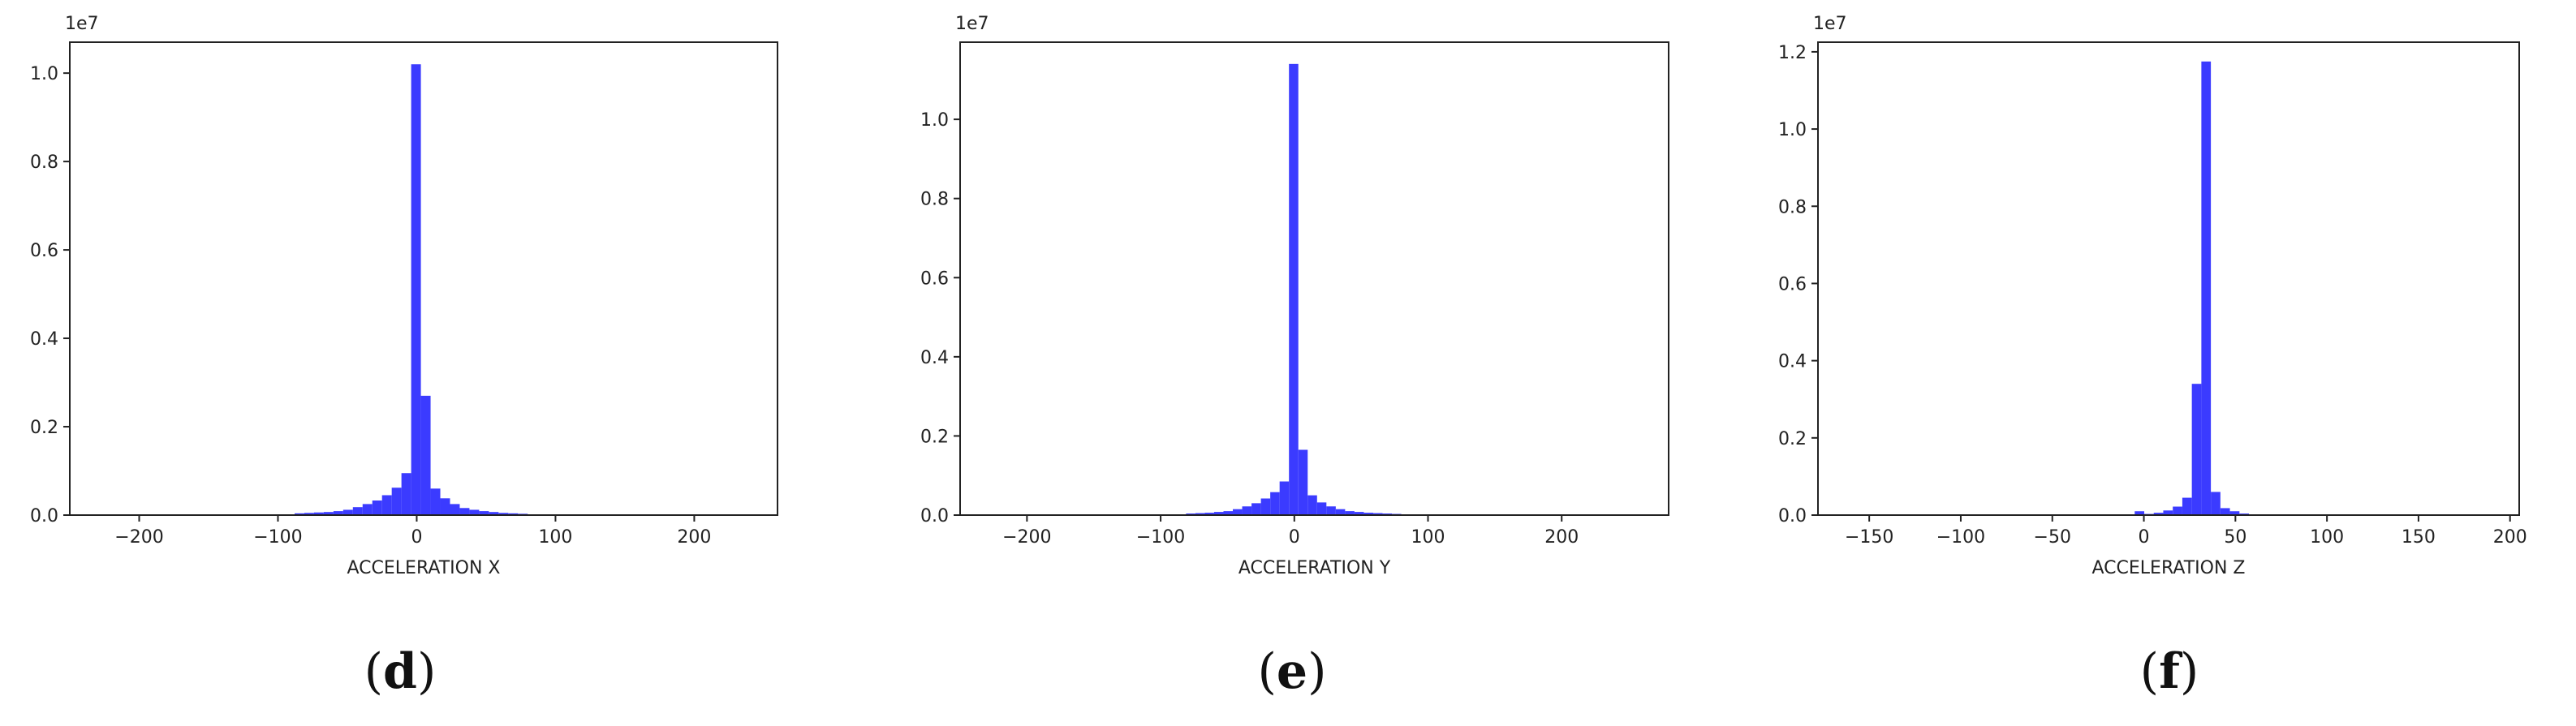 The width and height of the screenshot is (2576, 726). What do you see at coordinates (2235, 538) in the screenshot?
I see `x-tick-label: 50` at bounding box center [2235, 538].